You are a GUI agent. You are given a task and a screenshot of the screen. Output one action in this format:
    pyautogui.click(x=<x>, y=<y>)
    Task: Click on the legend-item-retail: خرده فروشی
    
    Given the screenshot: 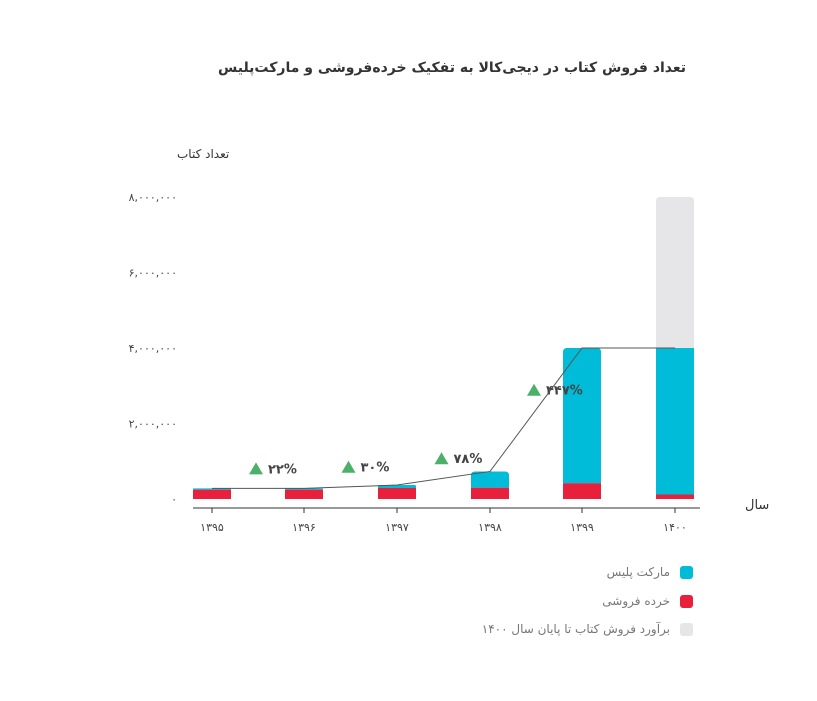 What is the action you would take?
    pyautogui.click(x=647, y=601)
    